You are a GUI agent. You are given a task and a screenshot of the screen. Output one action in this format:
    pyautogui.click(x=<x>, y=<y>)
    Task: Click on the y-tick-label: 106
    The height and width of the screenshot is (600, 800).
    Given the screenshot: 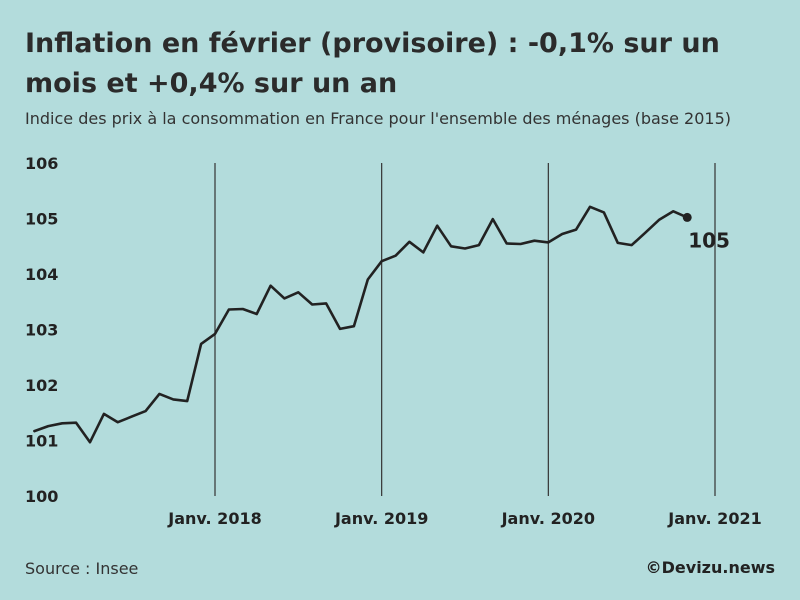 What is the action you would take?
    pyautogui.click(x=41, y=163)
    